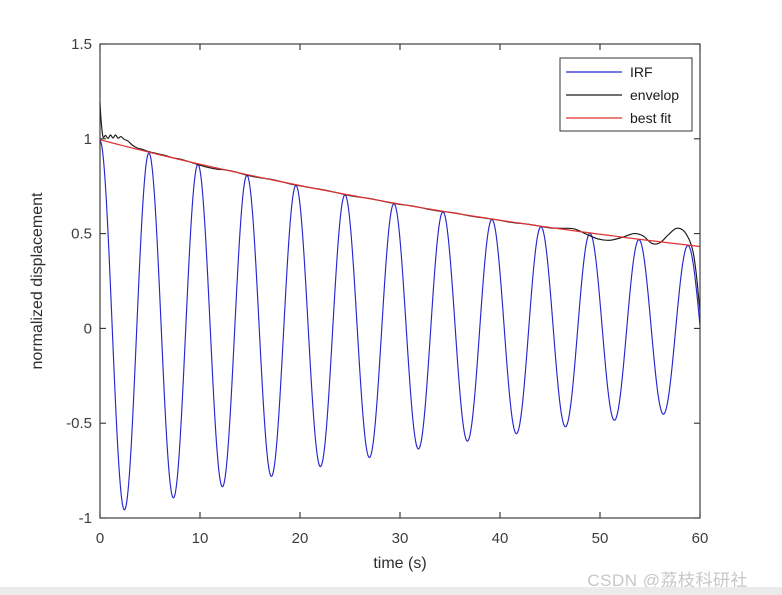 The height and width of the screenshot is (595, 782). What do you see at coordinates (200, 538) in the screenshot?
I see `x-tick-label: 10` at bounding box center [200, 538].